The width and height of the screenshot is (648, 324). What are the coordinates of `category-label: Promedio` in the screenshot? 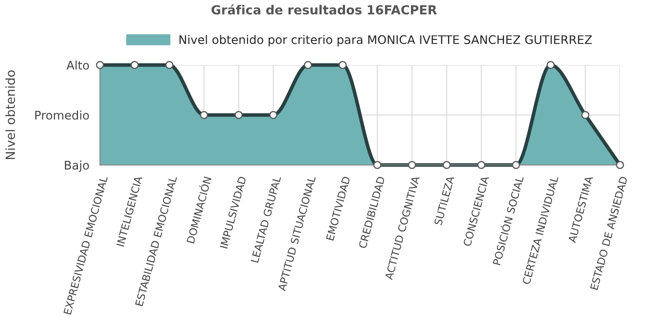 It's located at (62, 115).